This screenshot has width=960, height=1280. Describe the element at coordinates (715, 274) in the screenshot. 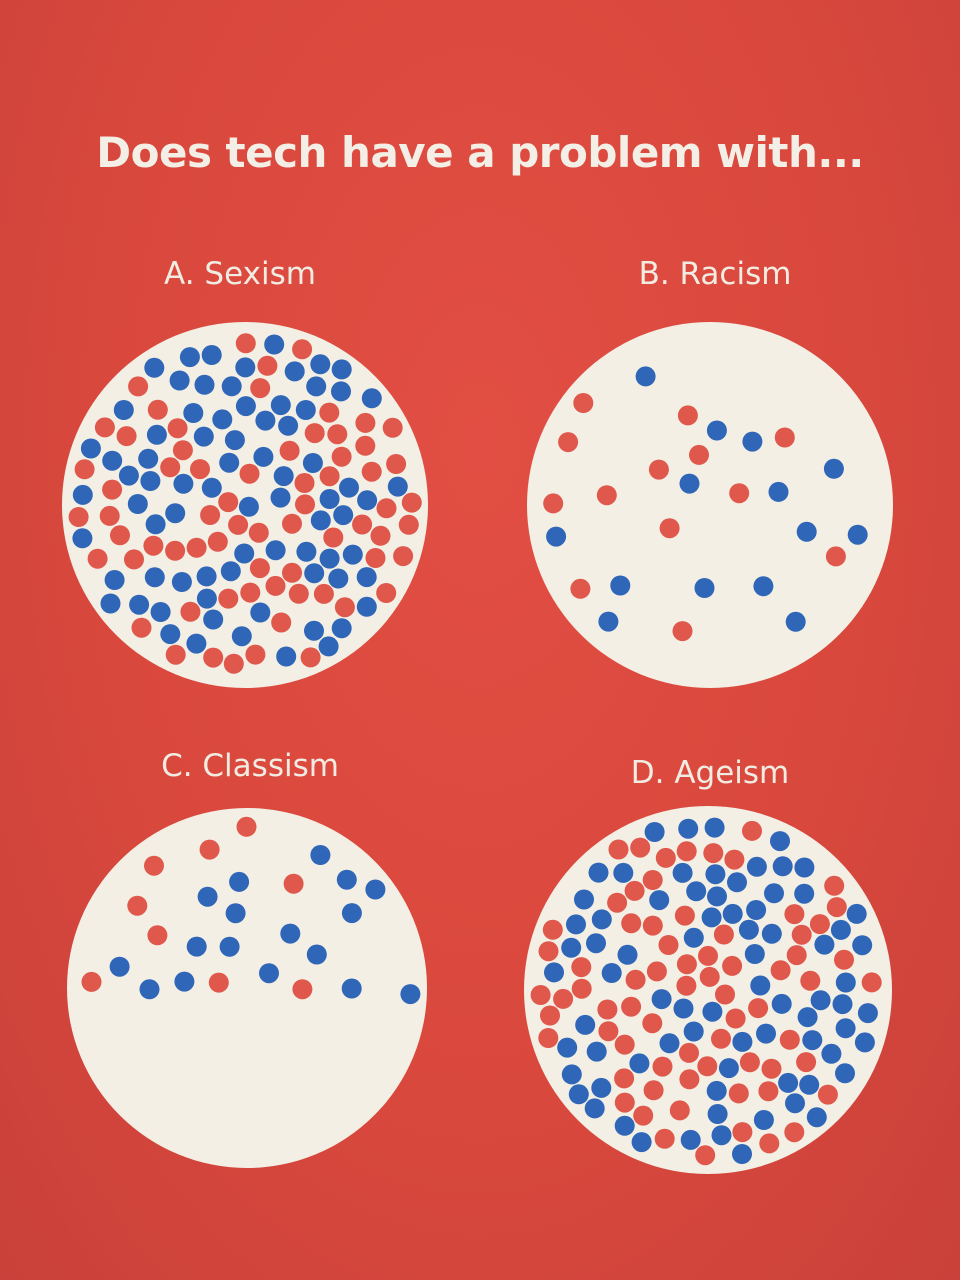

I see `option-label-racism: B. Racism` at that location.